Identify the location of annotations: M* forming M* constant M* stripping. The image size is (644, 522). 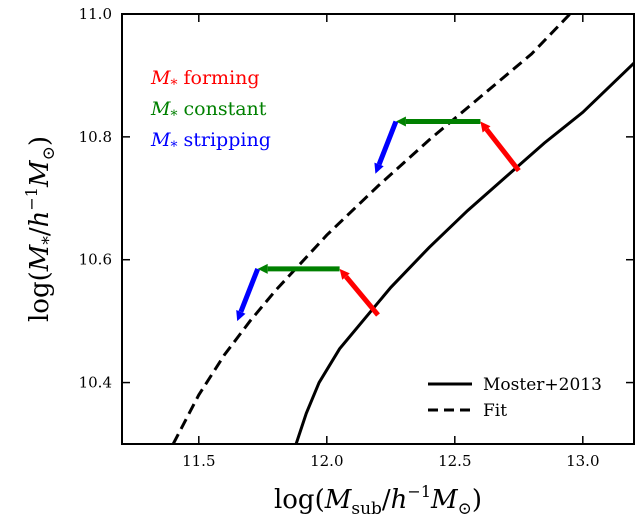
(210, 111).